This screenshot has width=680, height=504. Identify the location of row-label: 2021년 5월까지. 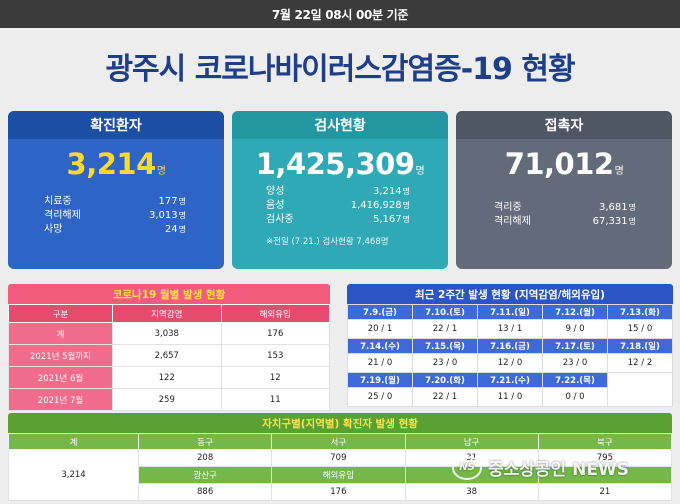
(60, 355).